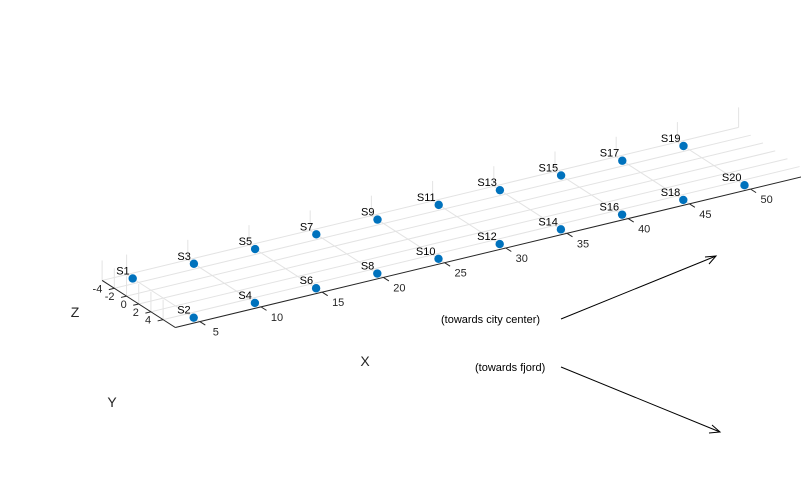 Image resolution: width=801 pixels, height=480 pixels. What do you see at coordinates (122, 271) in the screenshot?
I see `data-point-label: S1` at bounding box center [122, 271].